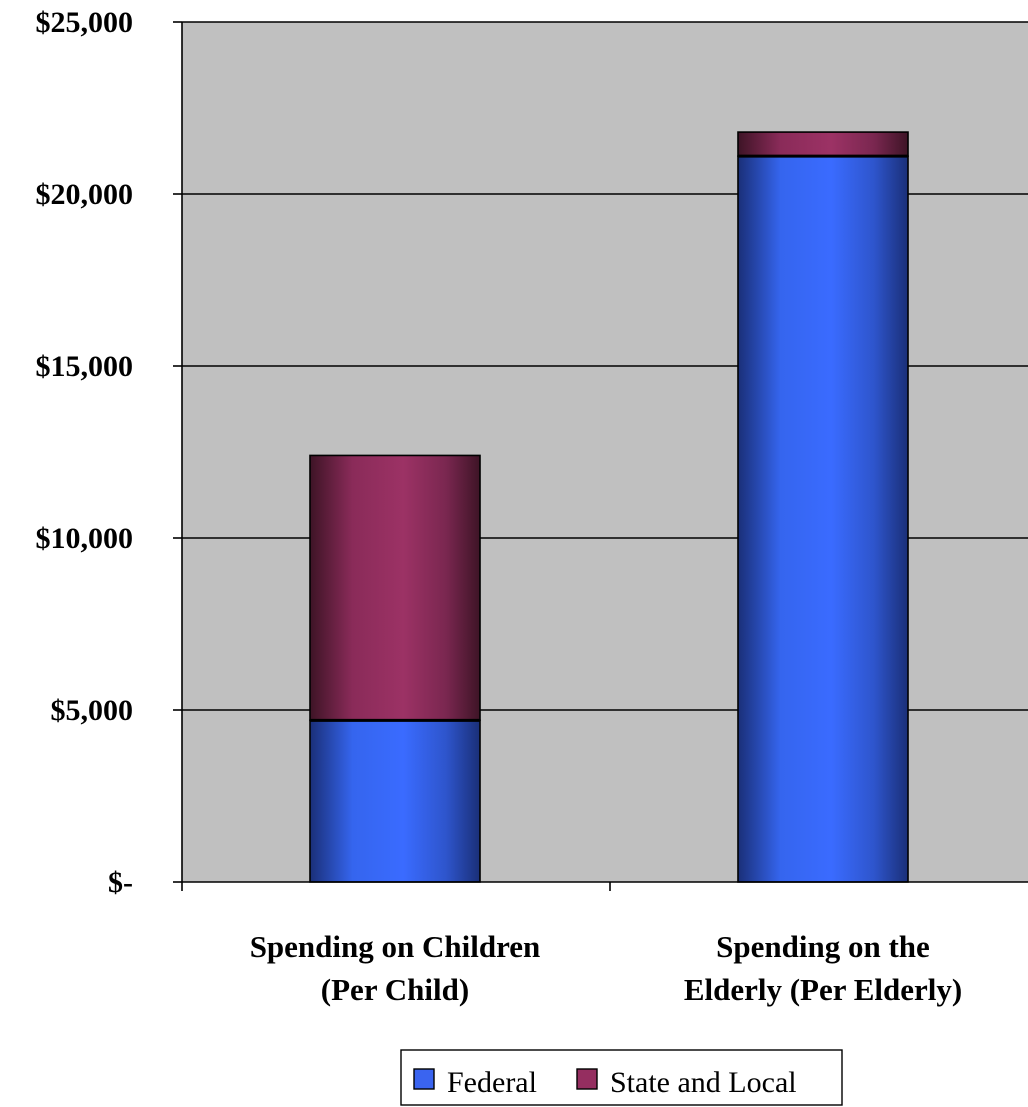  Describe the element at coordinates (120, 882) in the screenshot. I see `y-tick-label: $-` at that location.